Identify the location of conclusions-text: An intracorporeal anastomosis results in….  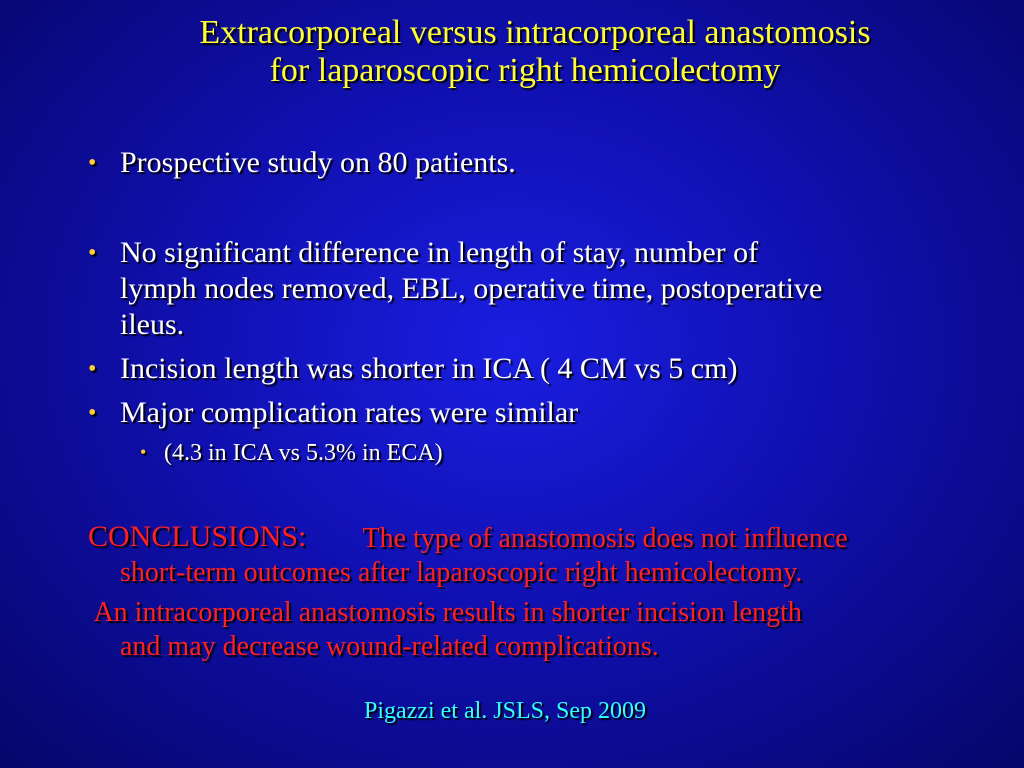
(445, 612).